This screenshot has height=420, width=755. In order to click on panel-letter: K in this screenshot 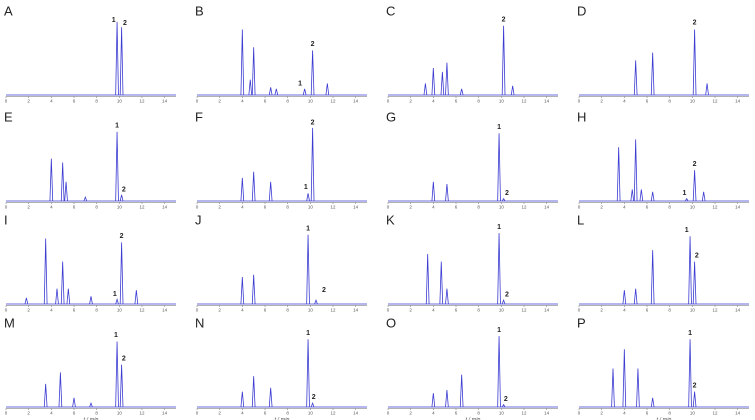, I will do `click(390, 219)`.